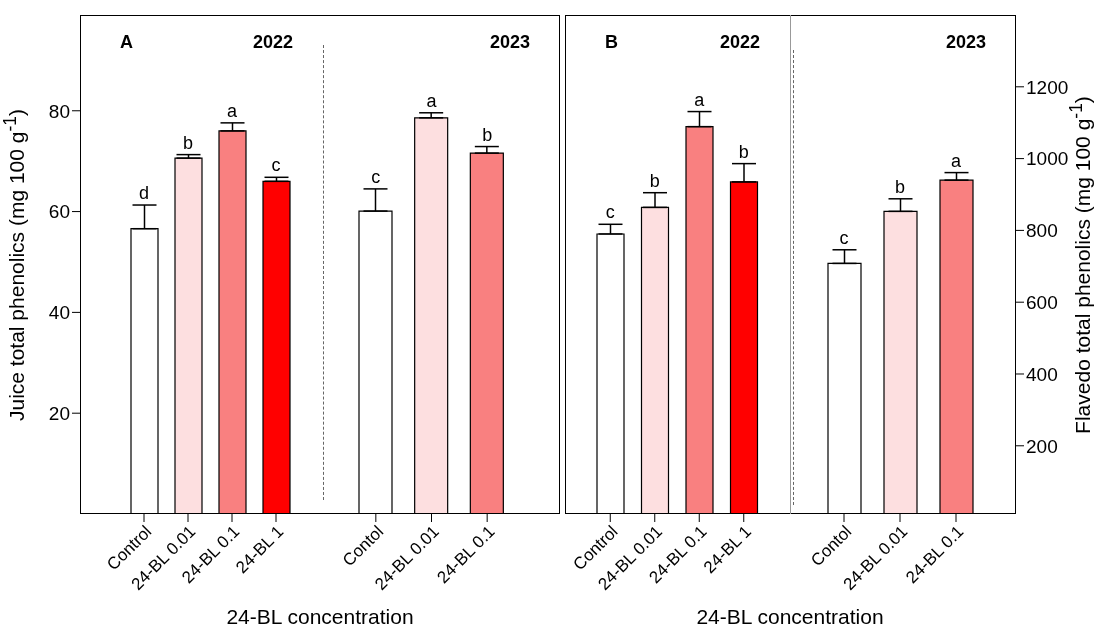 The width and height of the screenshot is (1111, 637). I want to click on y-tick-label: 400, so click(1042, 374).